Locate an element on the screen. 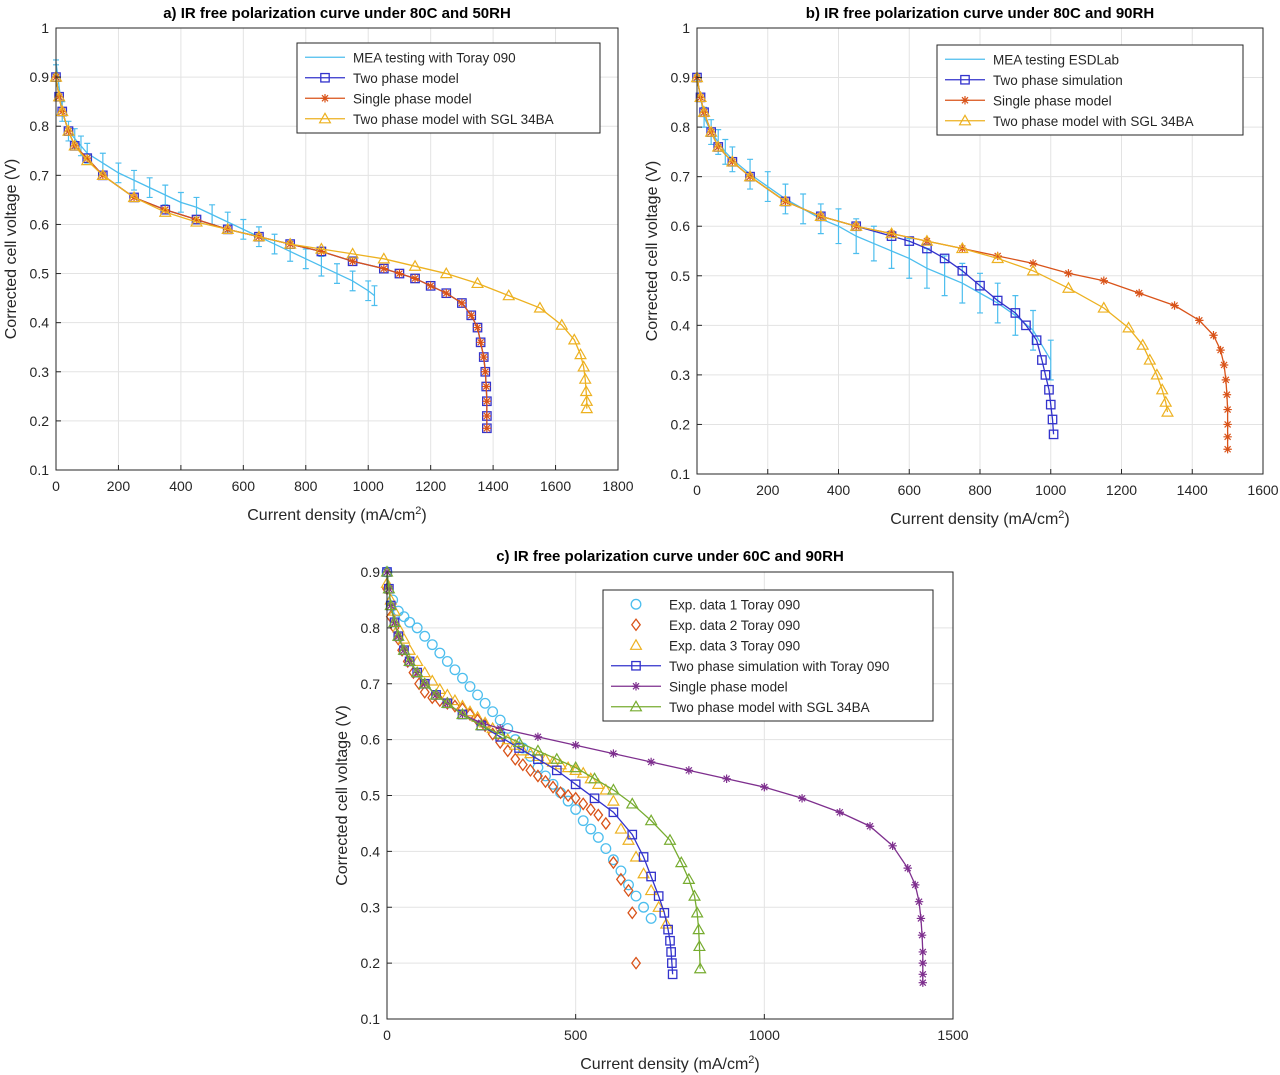 The image size is (1280, 1075). x-tick-label: 600 is located at coordinates (910, 490).